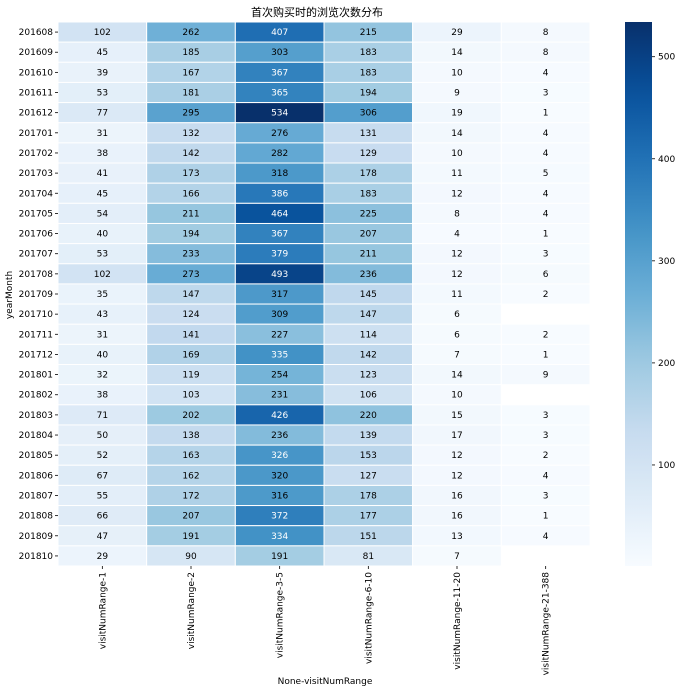  I want to click on cell-value-label: 45, so click(102, 53).